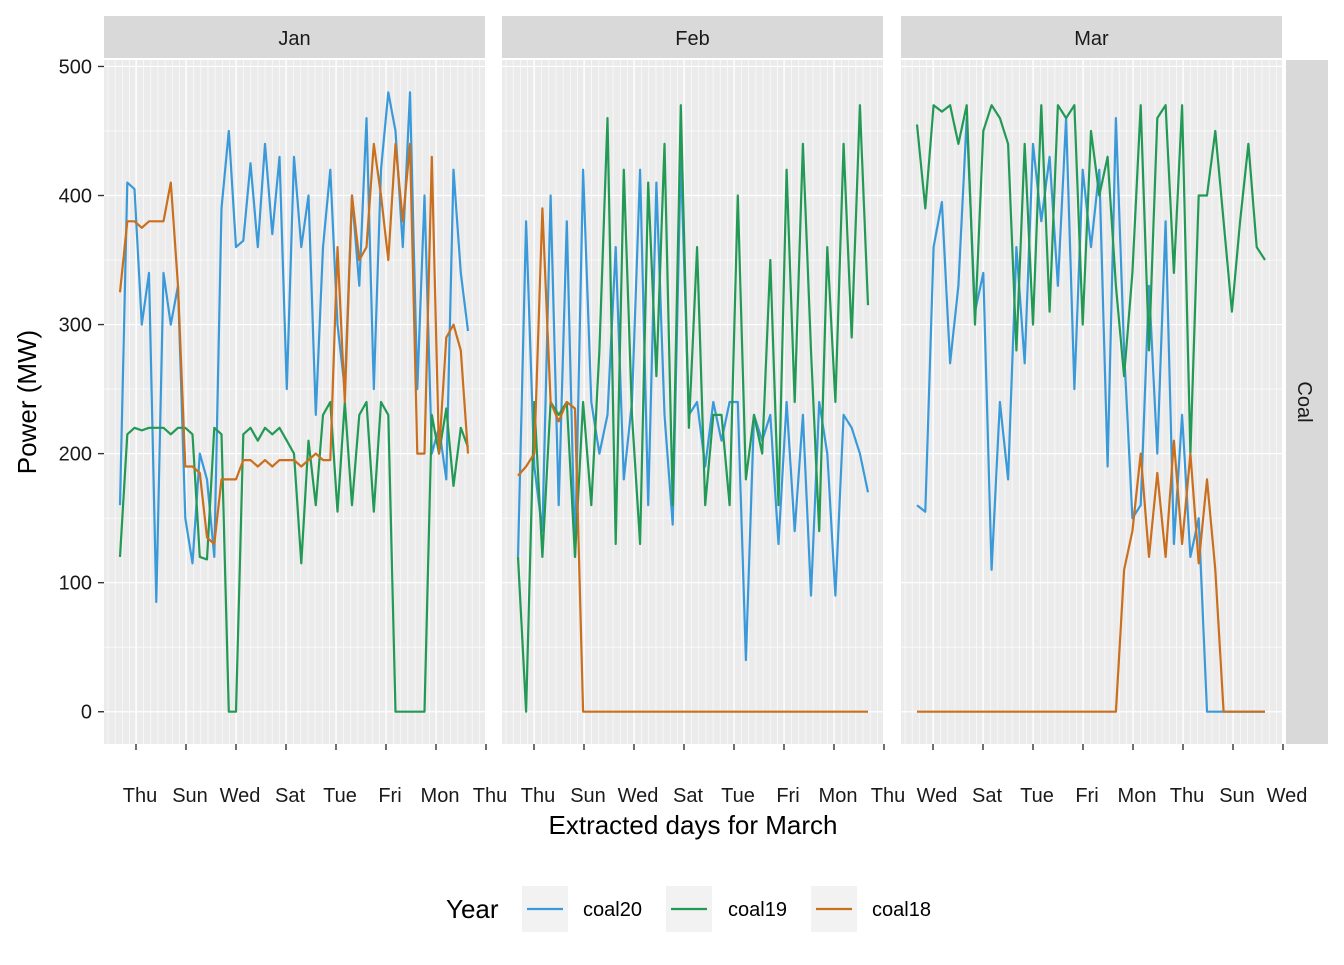 The image size is (1344, 965). I want to click on facet-strip-label: Feb, so click(692, 39).